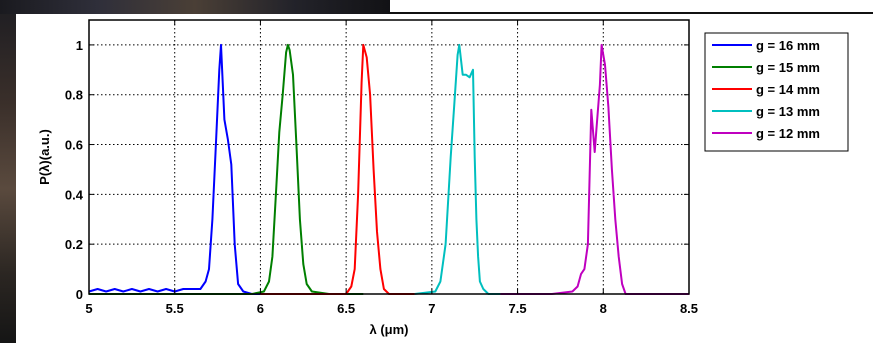 The height and width of the screenshot is (343, 873). I want to click on y-tick-label: 0.6, so click(74, 145).